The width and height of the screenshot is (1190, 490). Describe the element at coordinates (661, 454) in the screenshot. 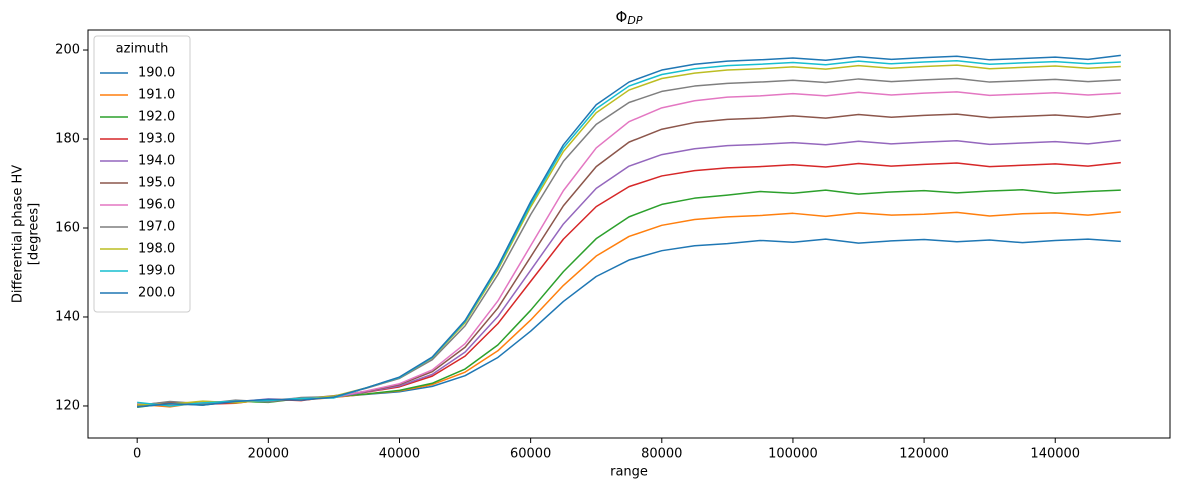

I see `x-tick-label: 80000` at that location.